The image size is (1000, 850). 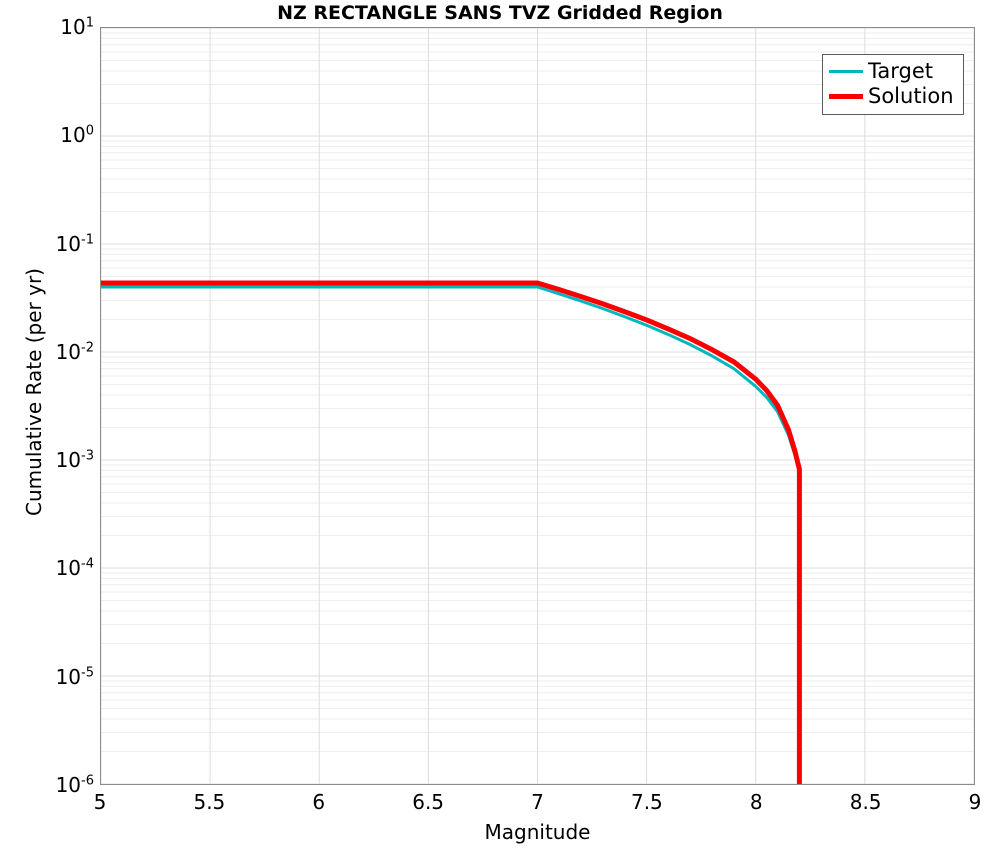 What do you see at coordinates (74, 568) in the screenshot?
I see `y-tick-label: 10⁻⁴` at bounding box center [74, 568].